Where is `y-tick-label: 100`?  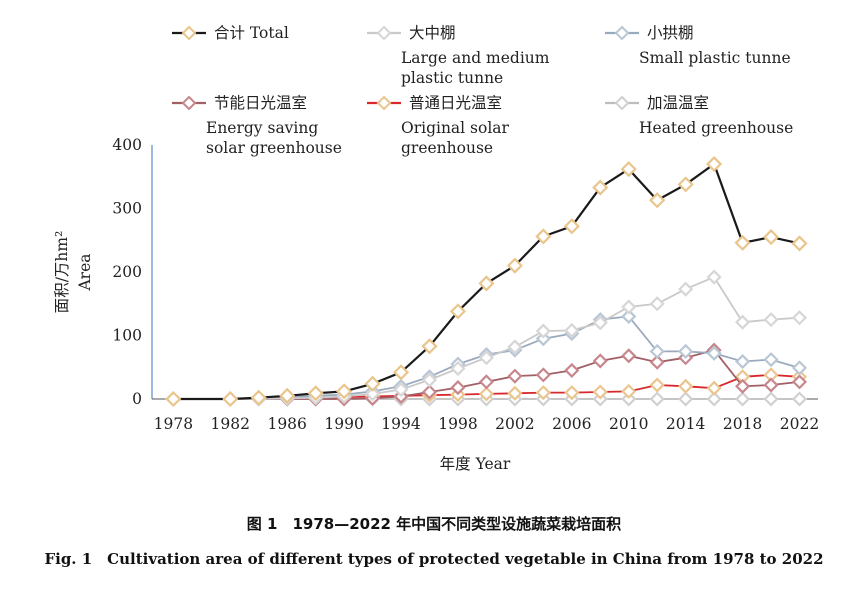
y-tick-label: 100 is located at coordinates (127, 336).